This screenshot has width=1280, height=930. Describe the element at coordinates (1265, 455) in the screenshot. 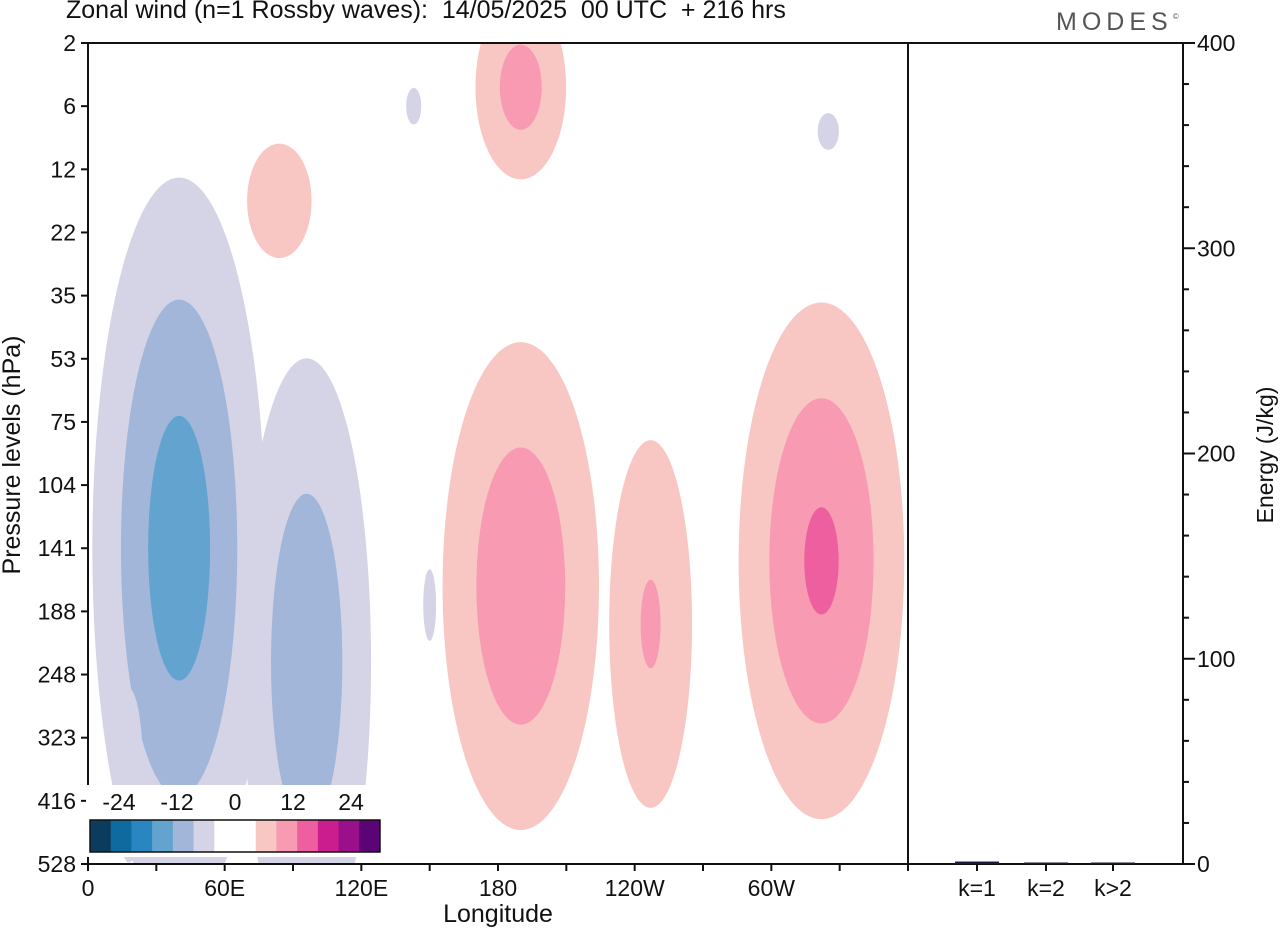

I see `energy-axis-label: Energy (J/kg)` at that location.